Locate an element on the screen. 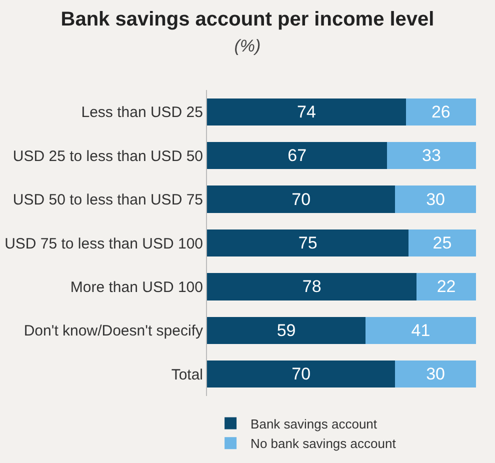 This screenshot has width=495, height=463. legend-label: Bank savings account is located at coordinates (314, 424).